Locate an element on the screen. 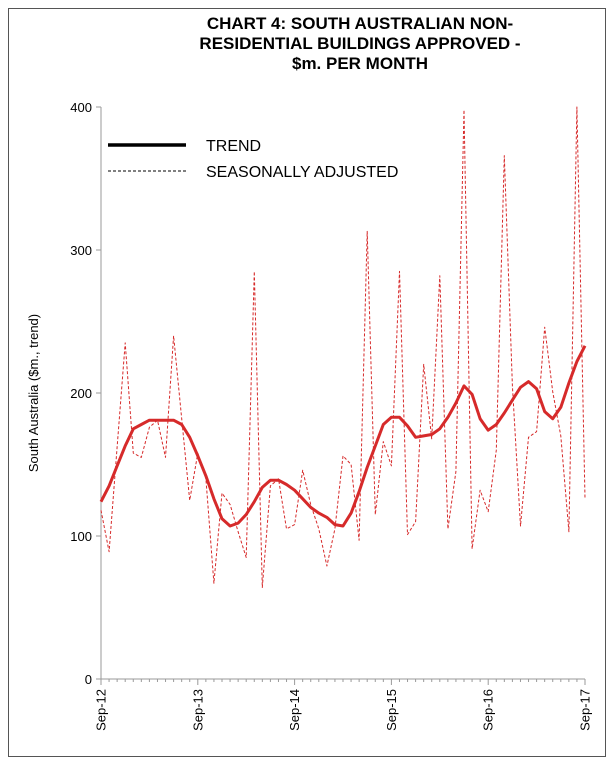 The image size is (616, 765). legend-sa-label: SEASONALLY ADJUSTED is located at coordinates (302, 172).